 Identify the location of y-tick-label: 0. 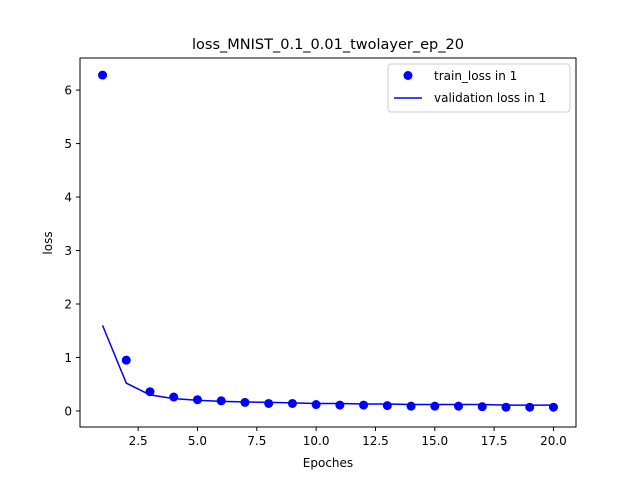
(68, 411).